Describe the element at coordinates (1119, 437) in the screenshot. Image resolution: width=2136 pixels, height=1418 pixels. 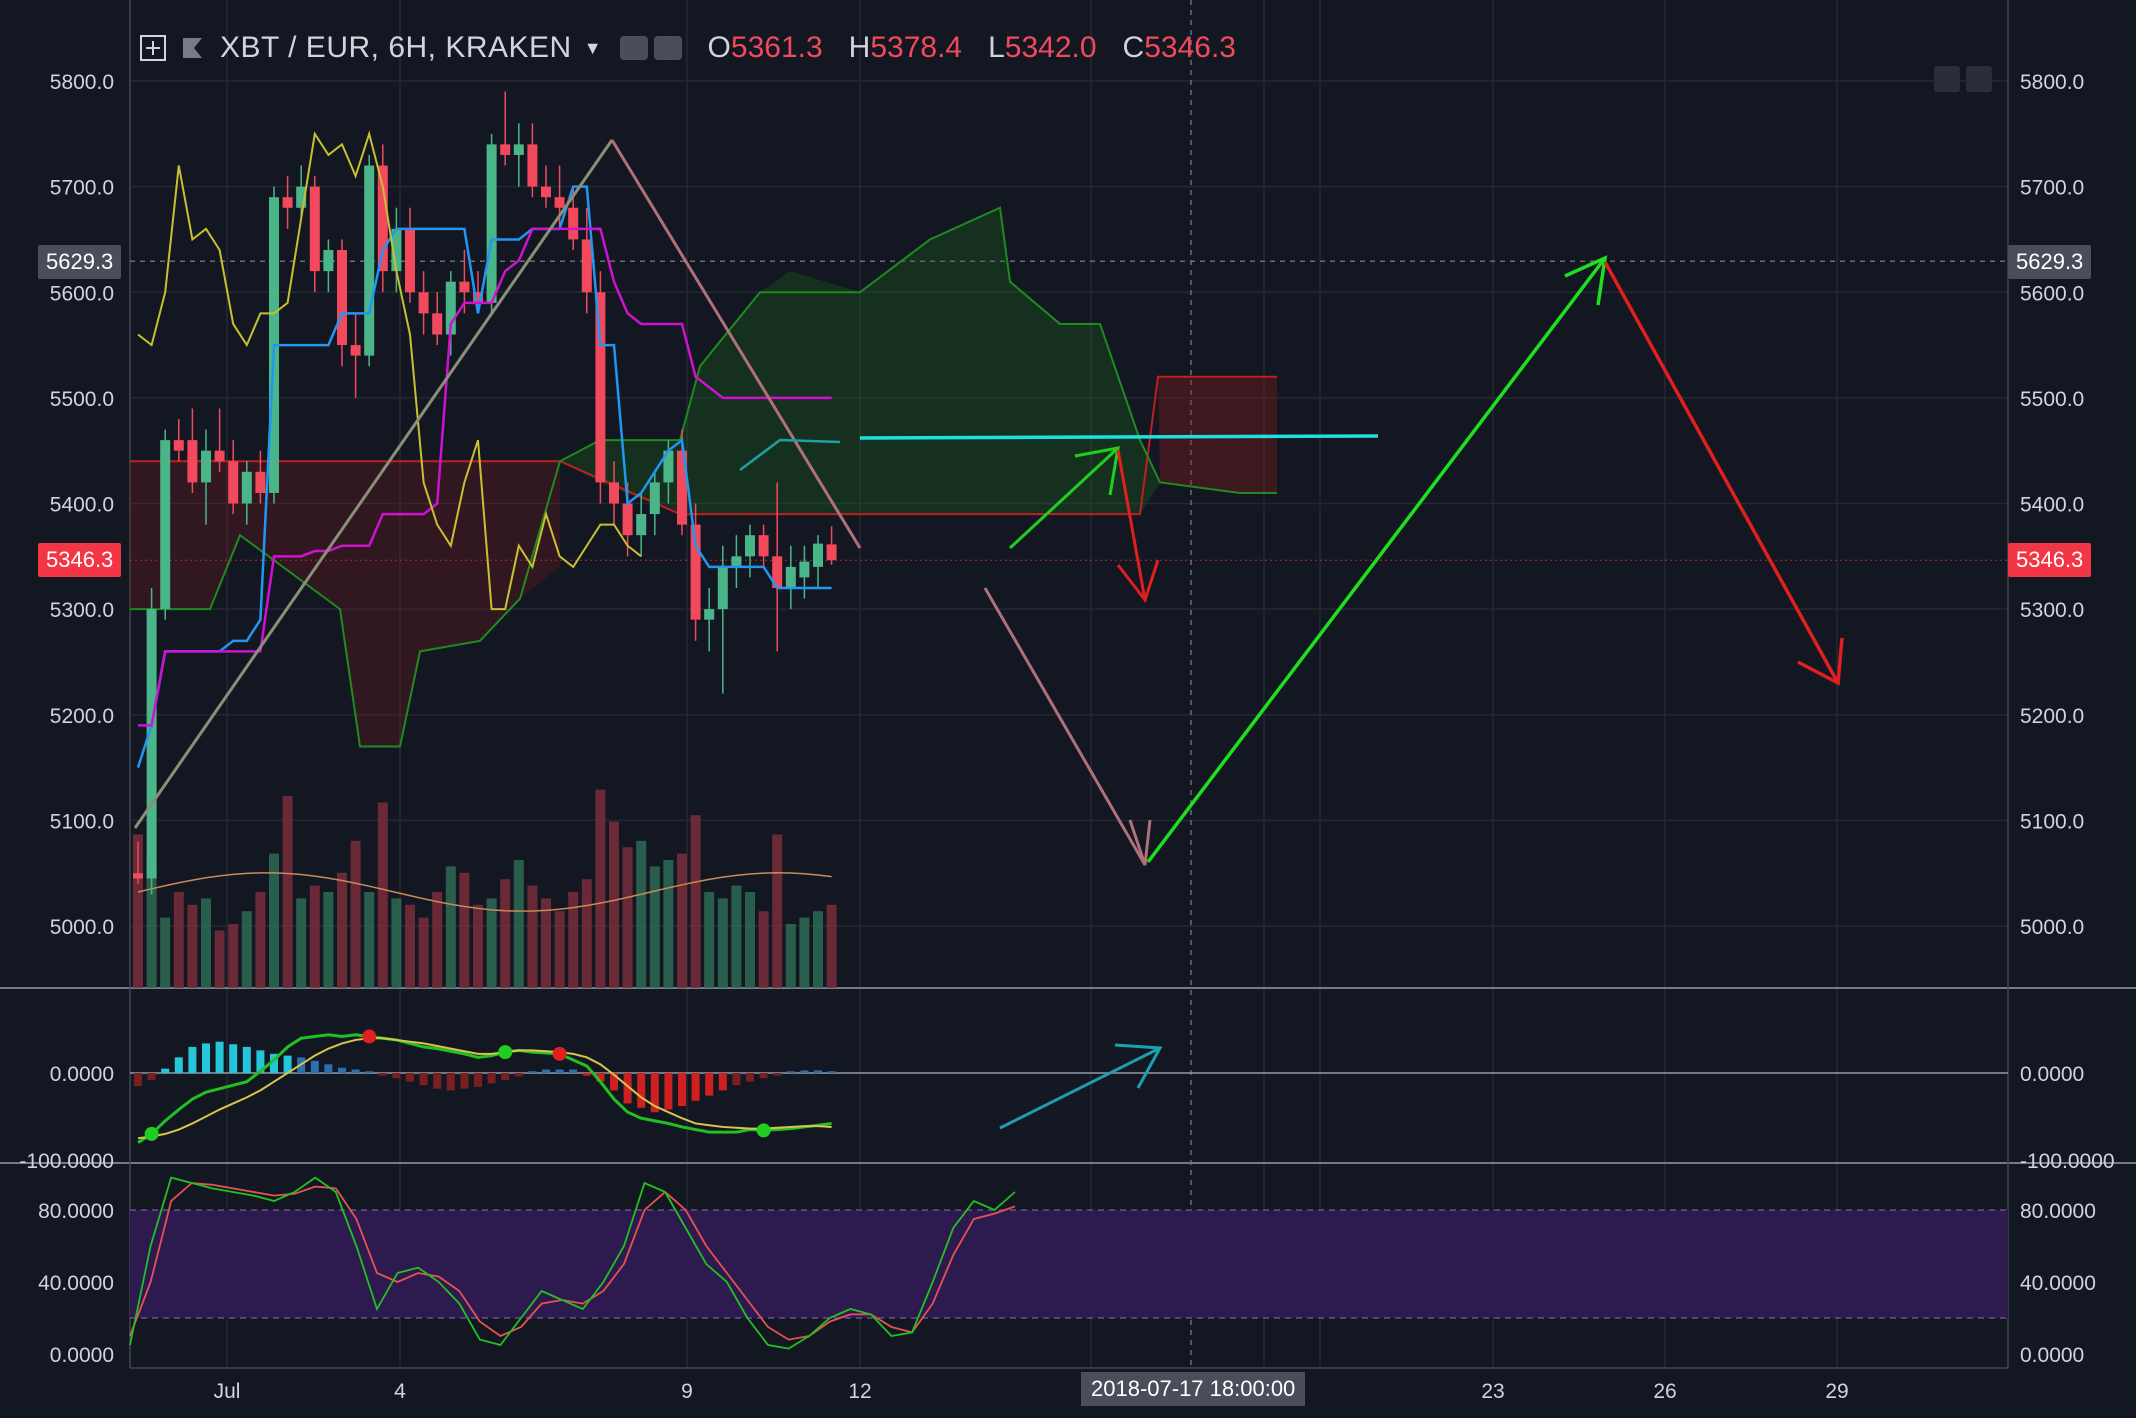
I see `resistance-line` at that location.